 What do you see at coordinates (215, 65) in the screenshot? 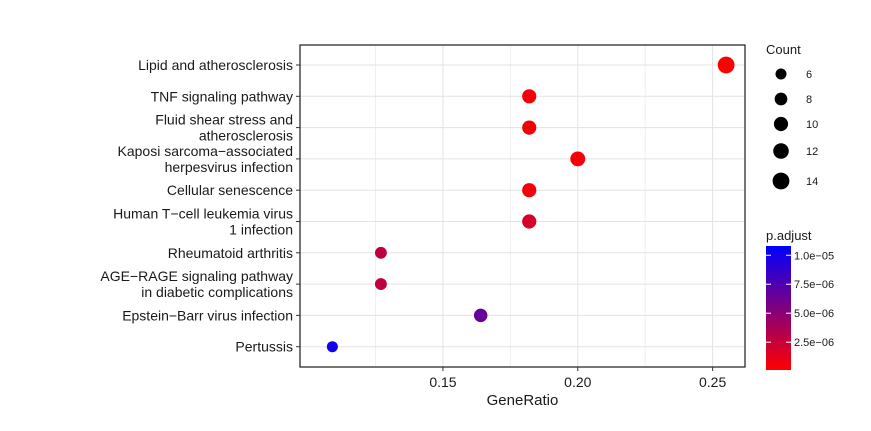
I see `category-label: Lipid and atherosclerosis` at bounding box center [215, 65].